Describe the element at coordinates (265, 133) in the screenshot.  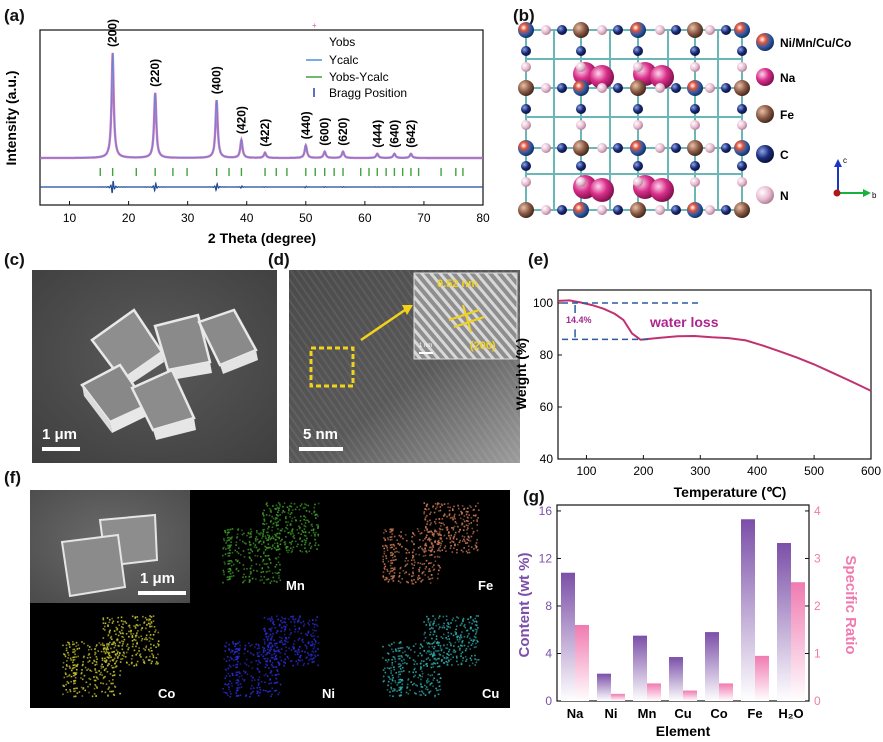
I see `xrd-peak-label: (422)` at that location.